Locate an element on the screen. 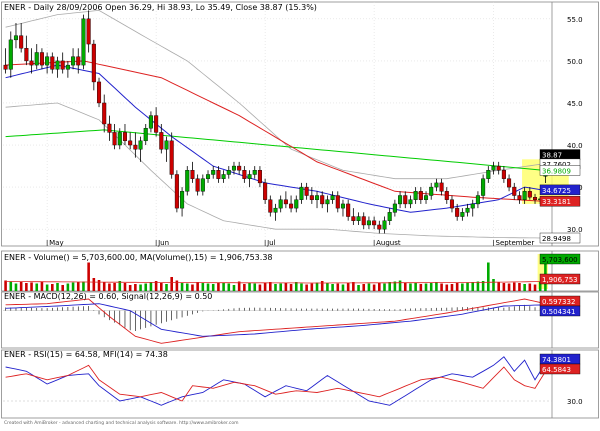  price-tag-label: 28.9498 is located at coordinates (556, 239).